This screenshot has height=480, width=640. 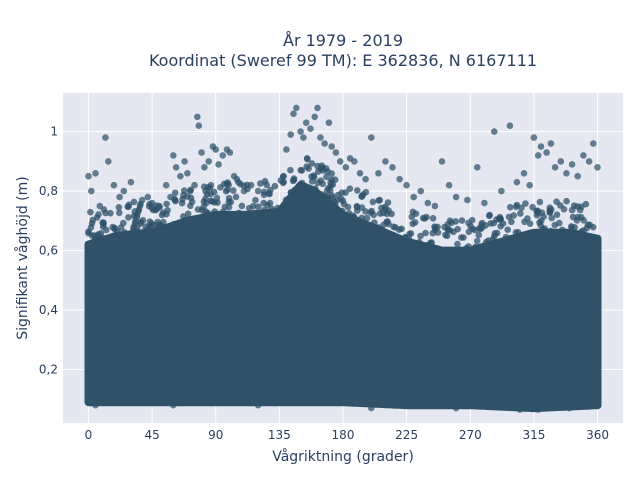 What do you see at coordinates (470, 435) in the screenshot?
I see `x-tick-label: 270` at bounding box center [470, 435].